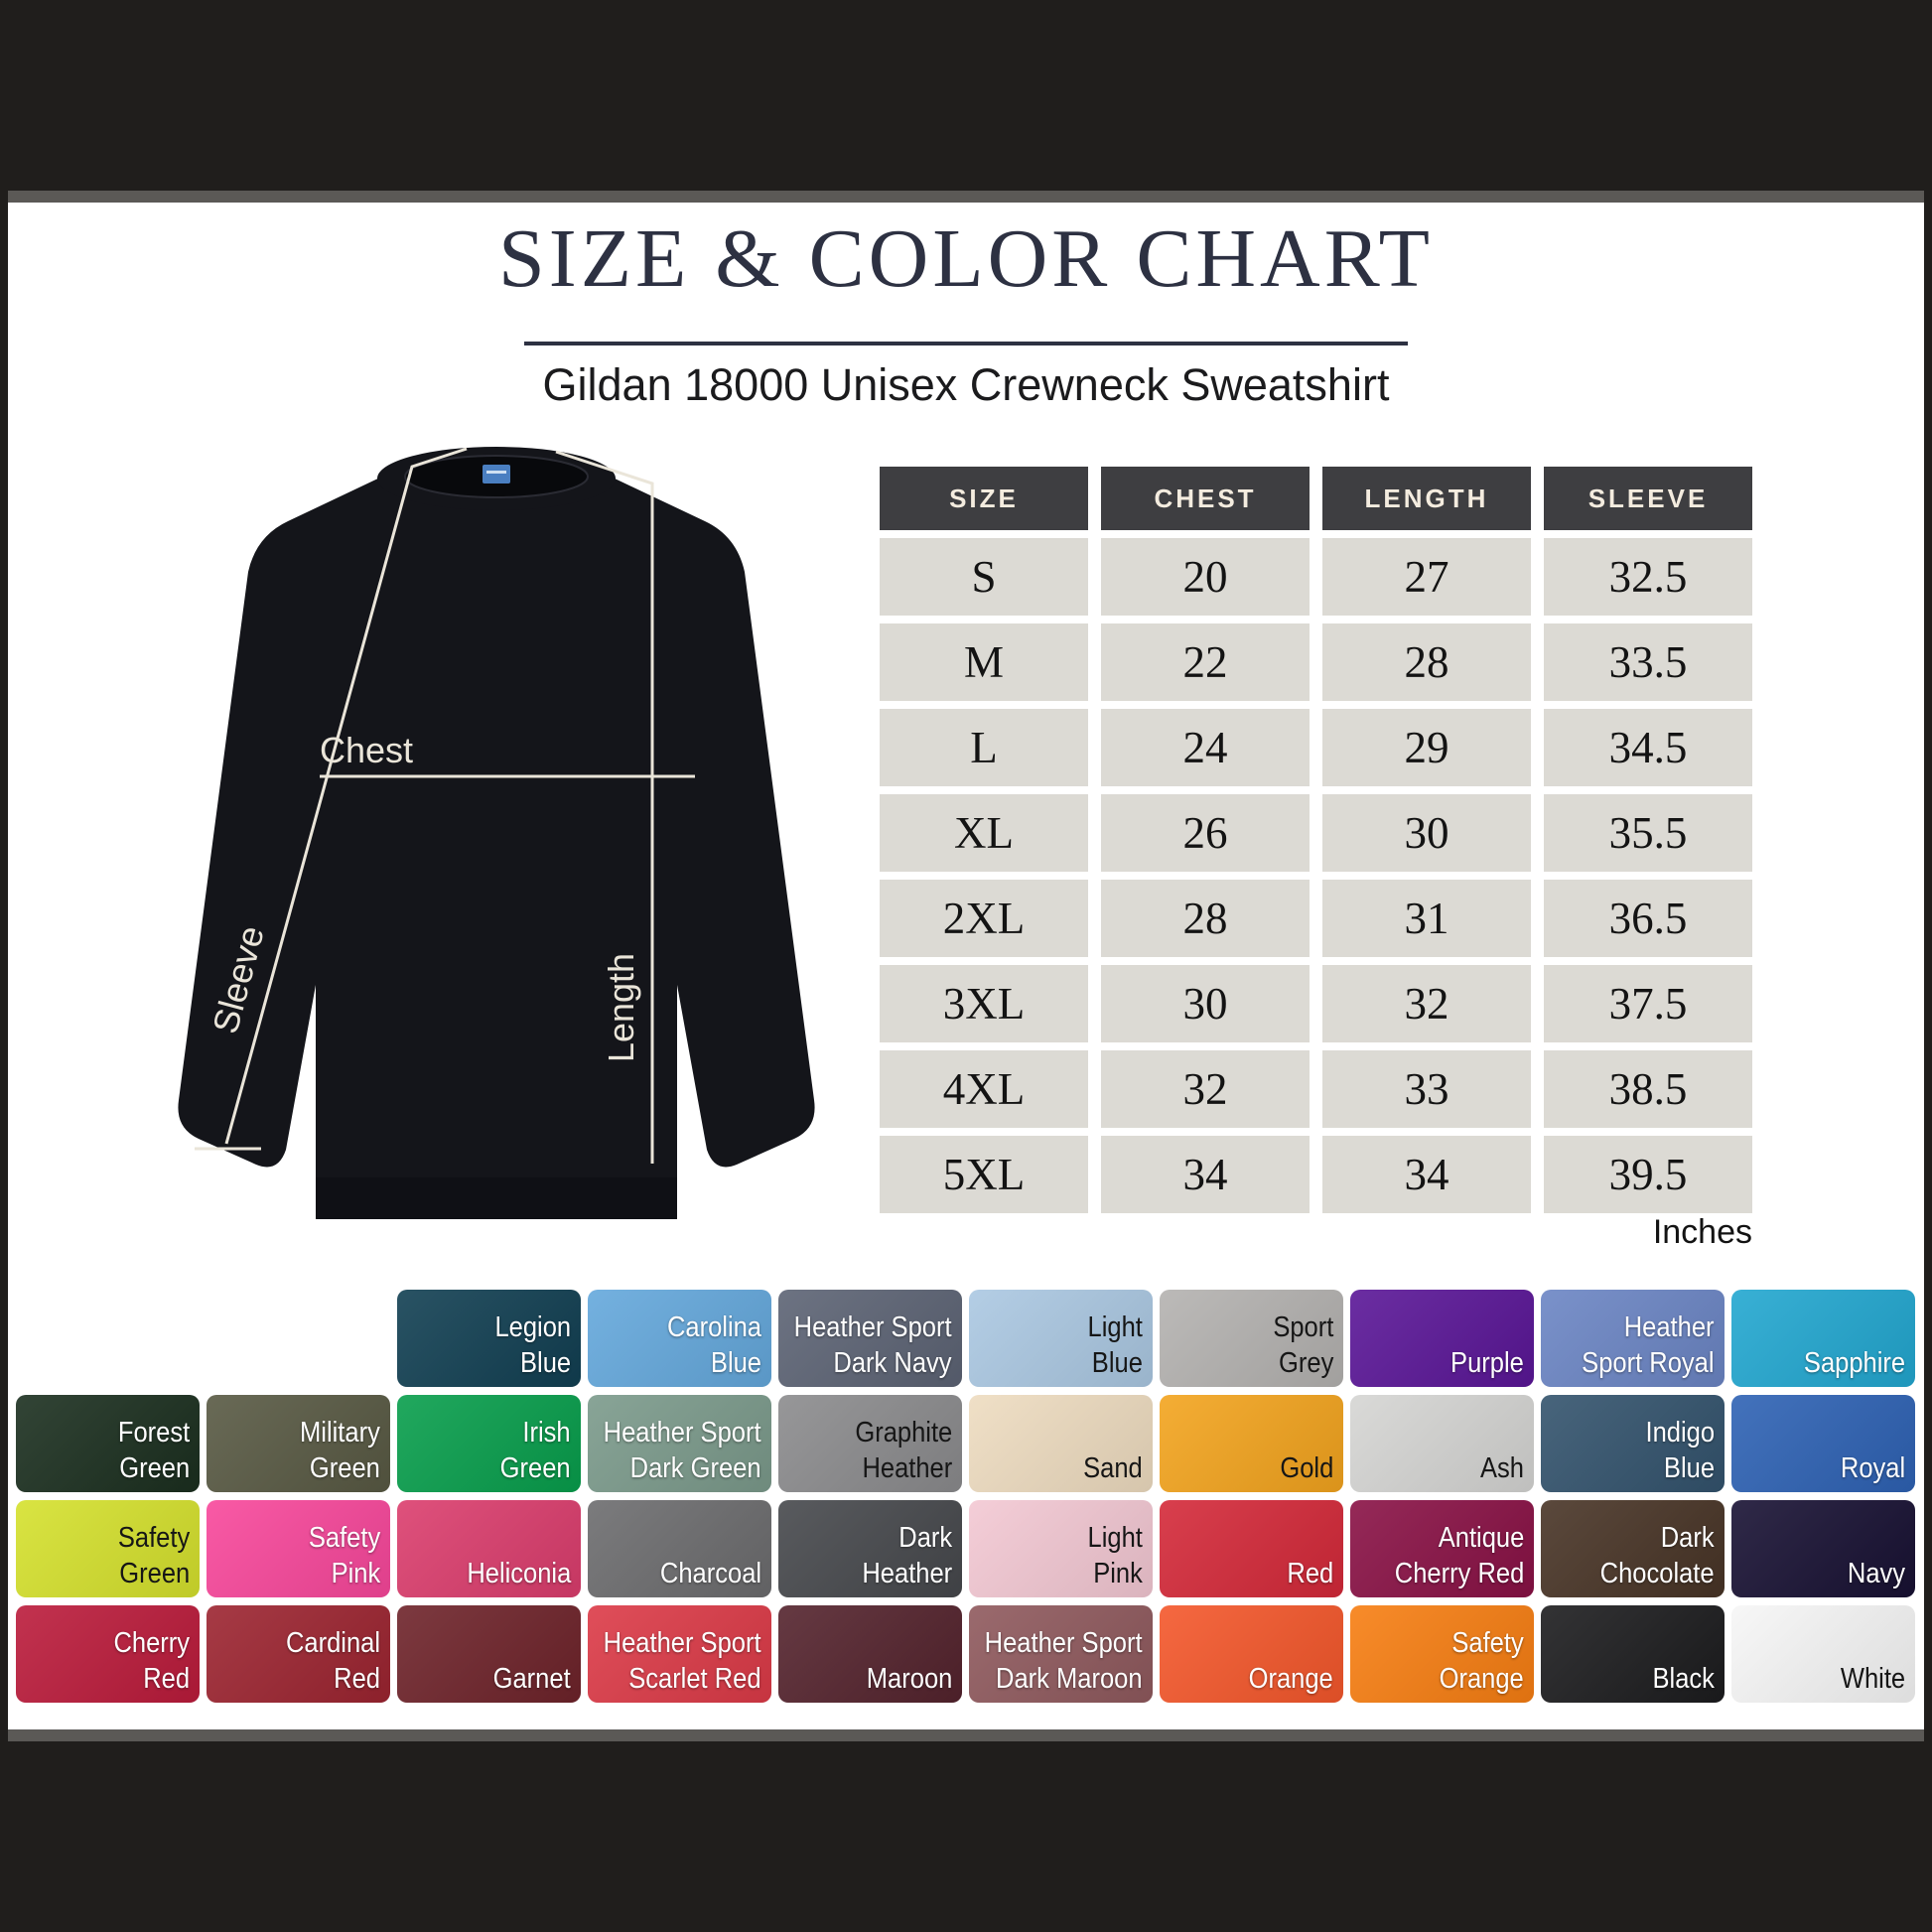 Image resolution: width=1932 pixels, height=1932 pixels. I want to click on color-swatch-label: Indigo Blue, so click(1680, 1451).